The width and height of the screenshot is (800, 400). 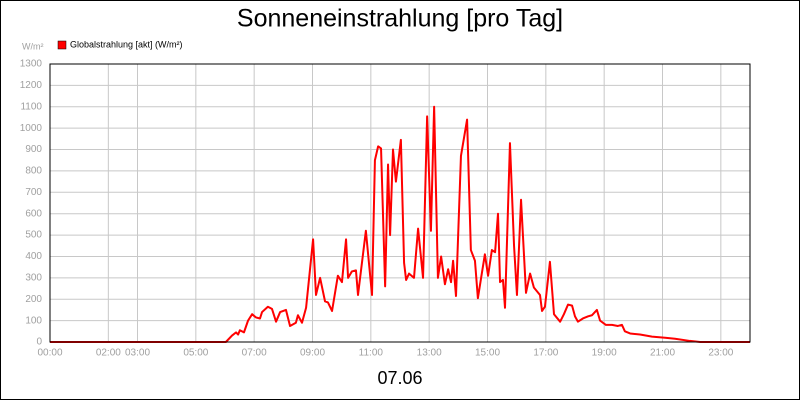 What do you see at coordinates (195, 353) in the screenshot?
I see `x-tick-label: 05:00` at bounding box center [195, 353].